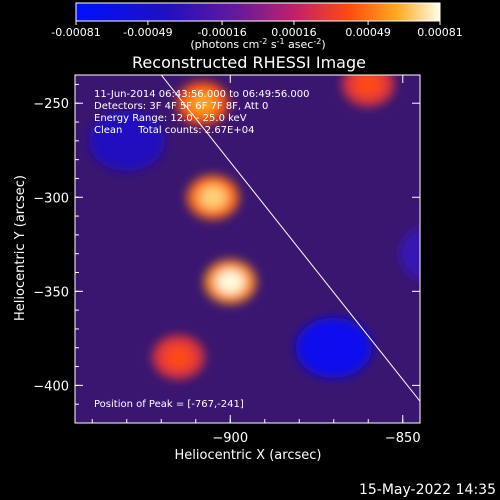 Image resolution: width=500 pixels, height=500 pixels. I want to click on colorbar-ticks, so click(258, 23).